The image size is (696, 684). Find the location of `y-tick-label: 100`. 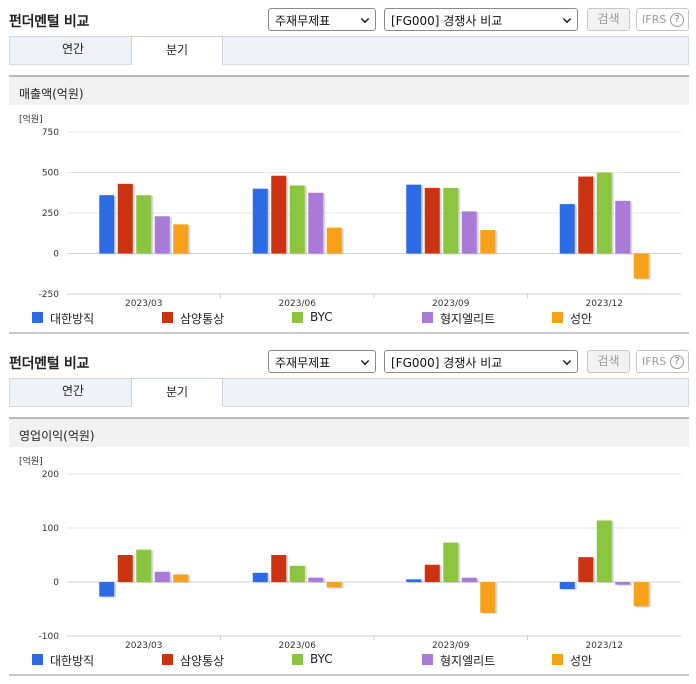

y-tick-label: 100 is located at coordinates (50, 529).